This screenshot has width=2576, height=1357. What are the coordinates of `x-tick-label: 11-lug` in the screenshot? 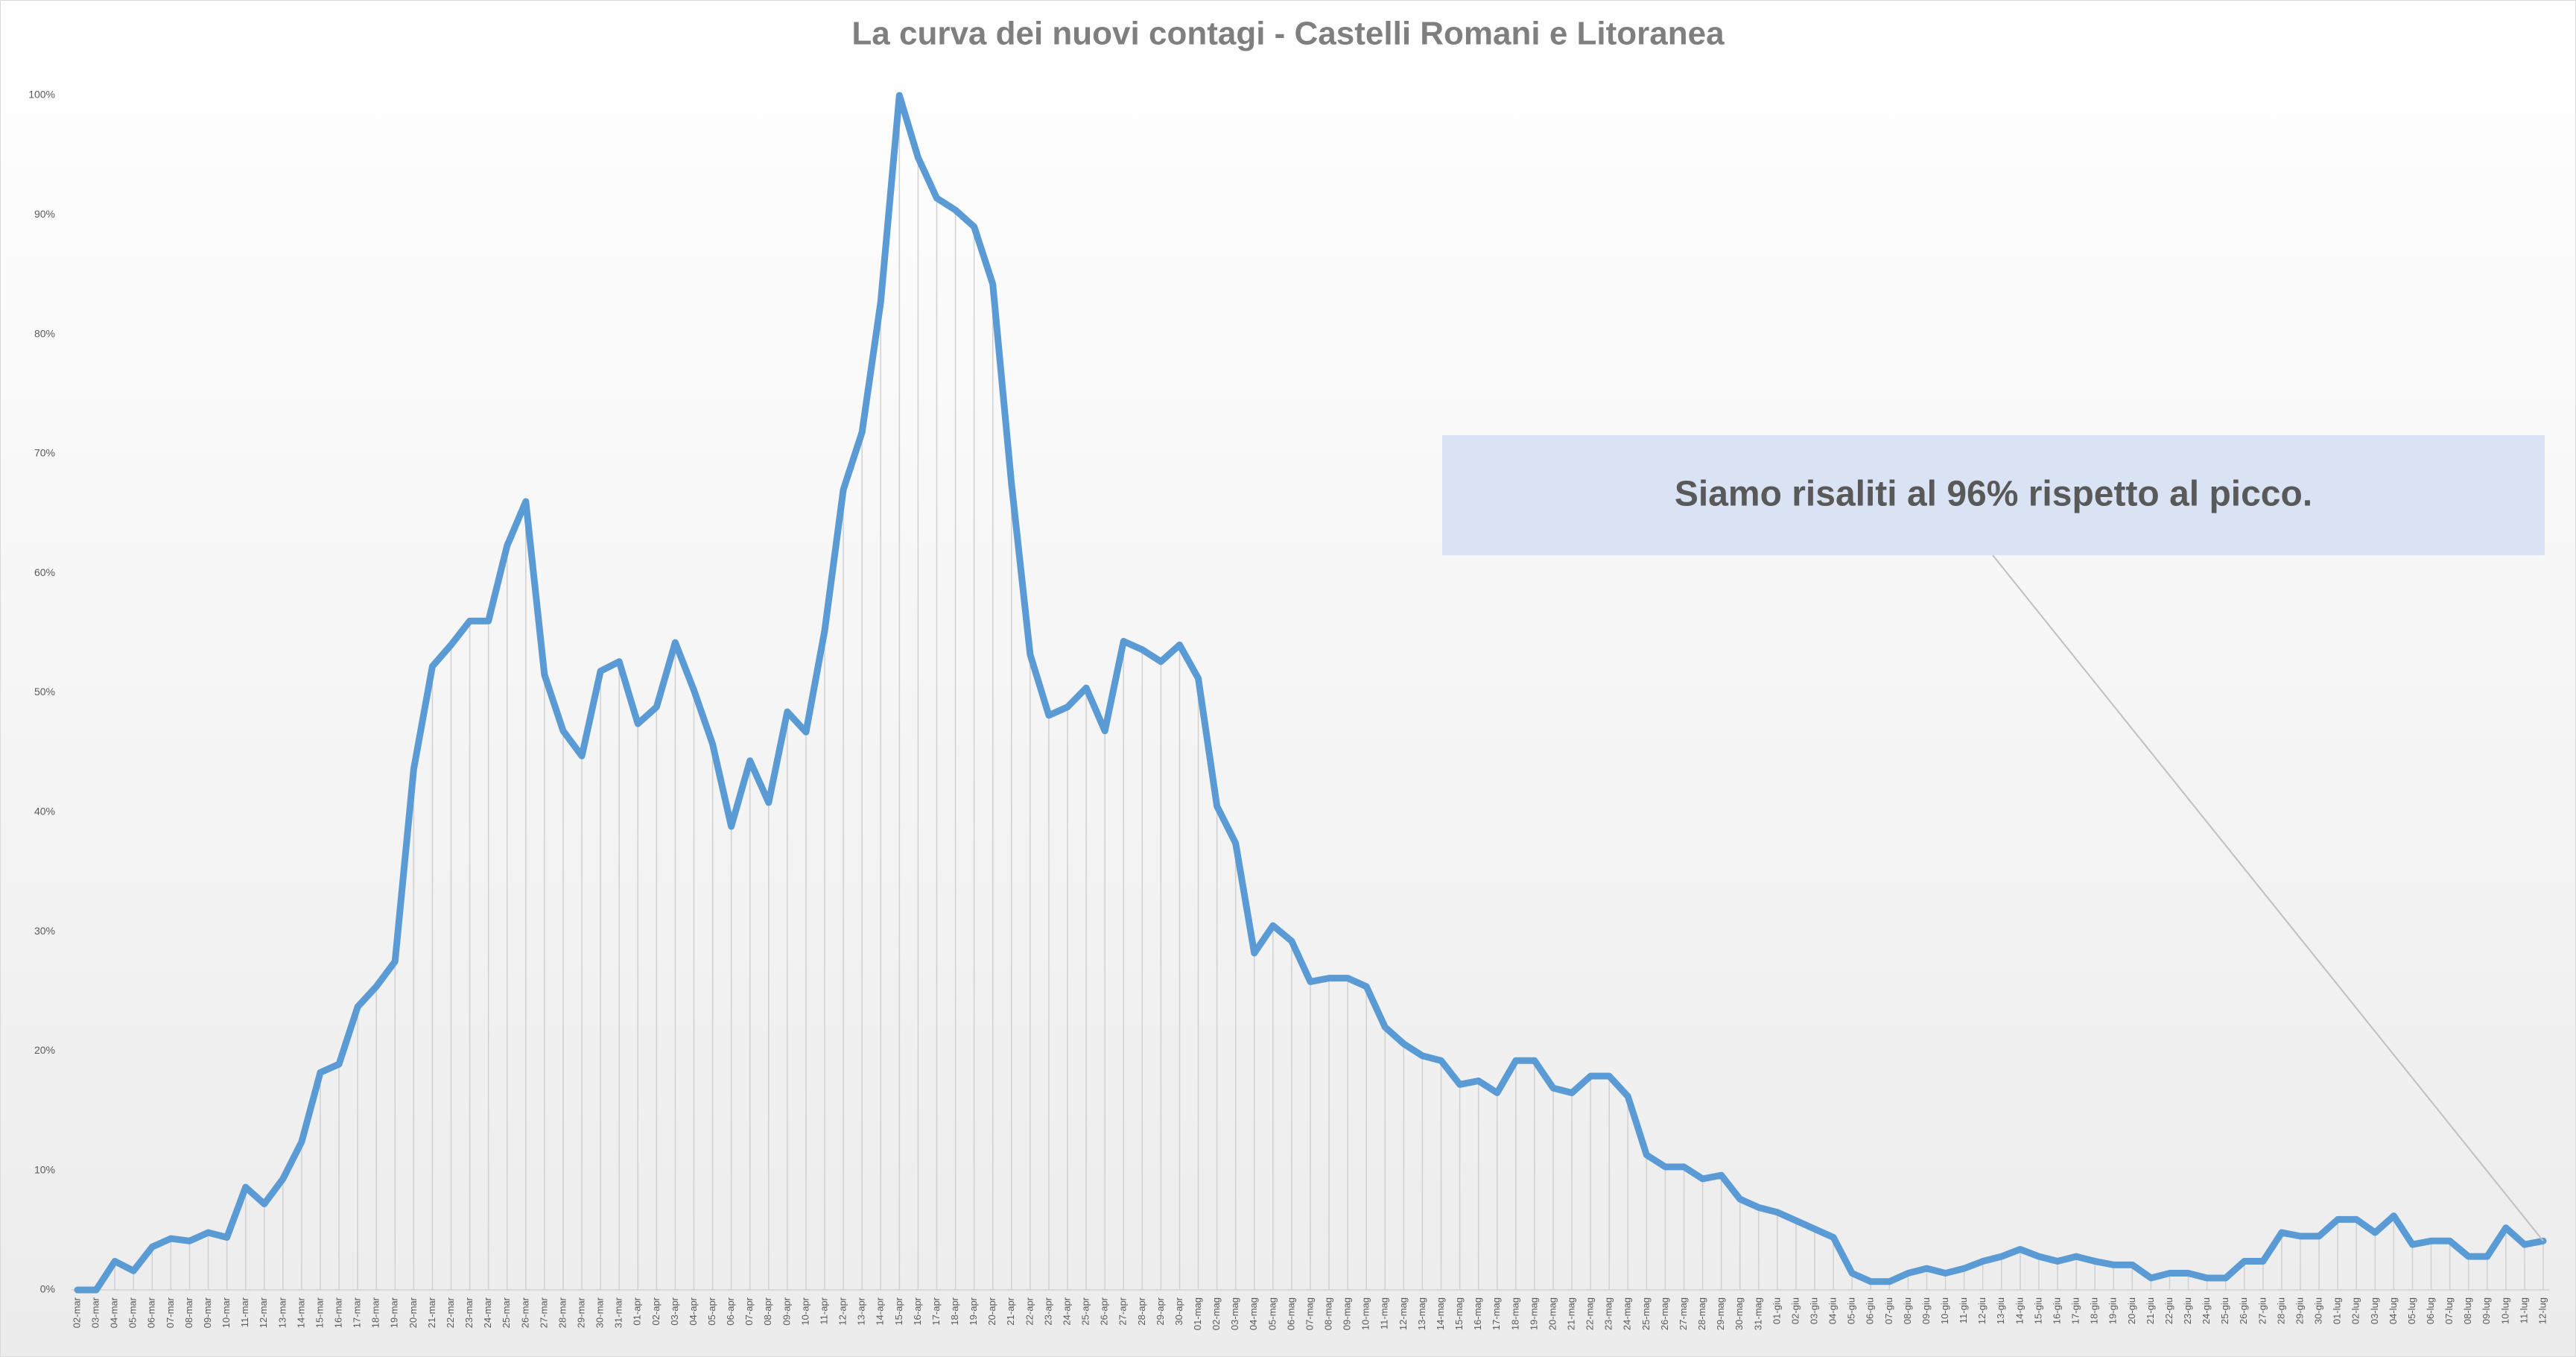 It's located at (2524, 1310).